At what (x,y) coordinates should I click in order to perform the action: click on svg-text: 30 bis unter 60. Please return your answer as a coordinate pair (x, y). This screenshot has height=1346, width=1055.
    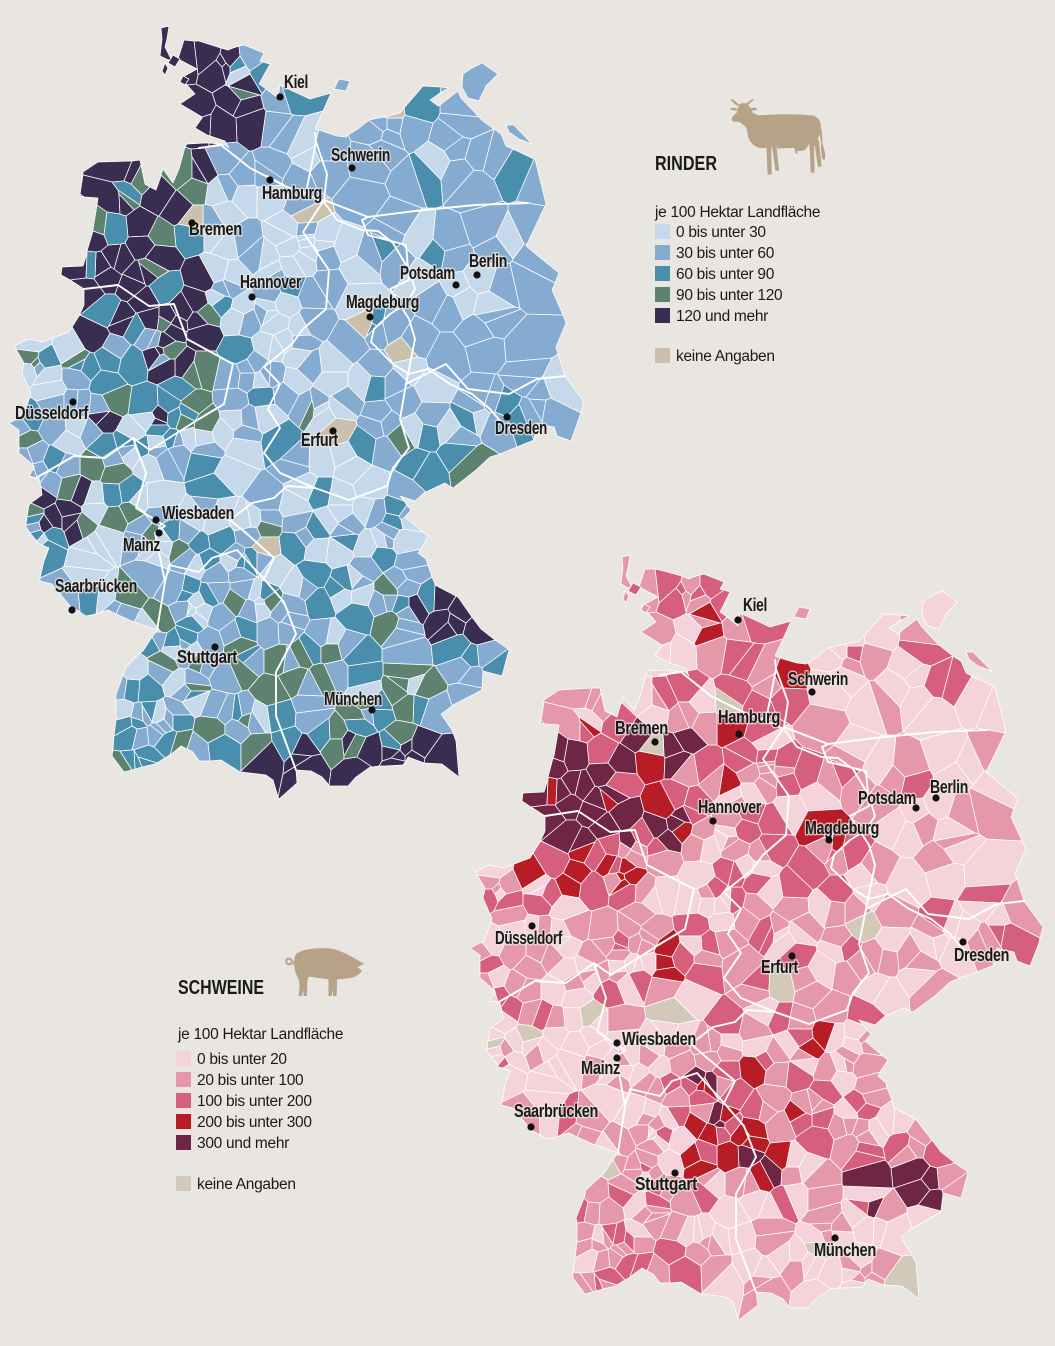
    Looking at the image, I should click on (725, 253).